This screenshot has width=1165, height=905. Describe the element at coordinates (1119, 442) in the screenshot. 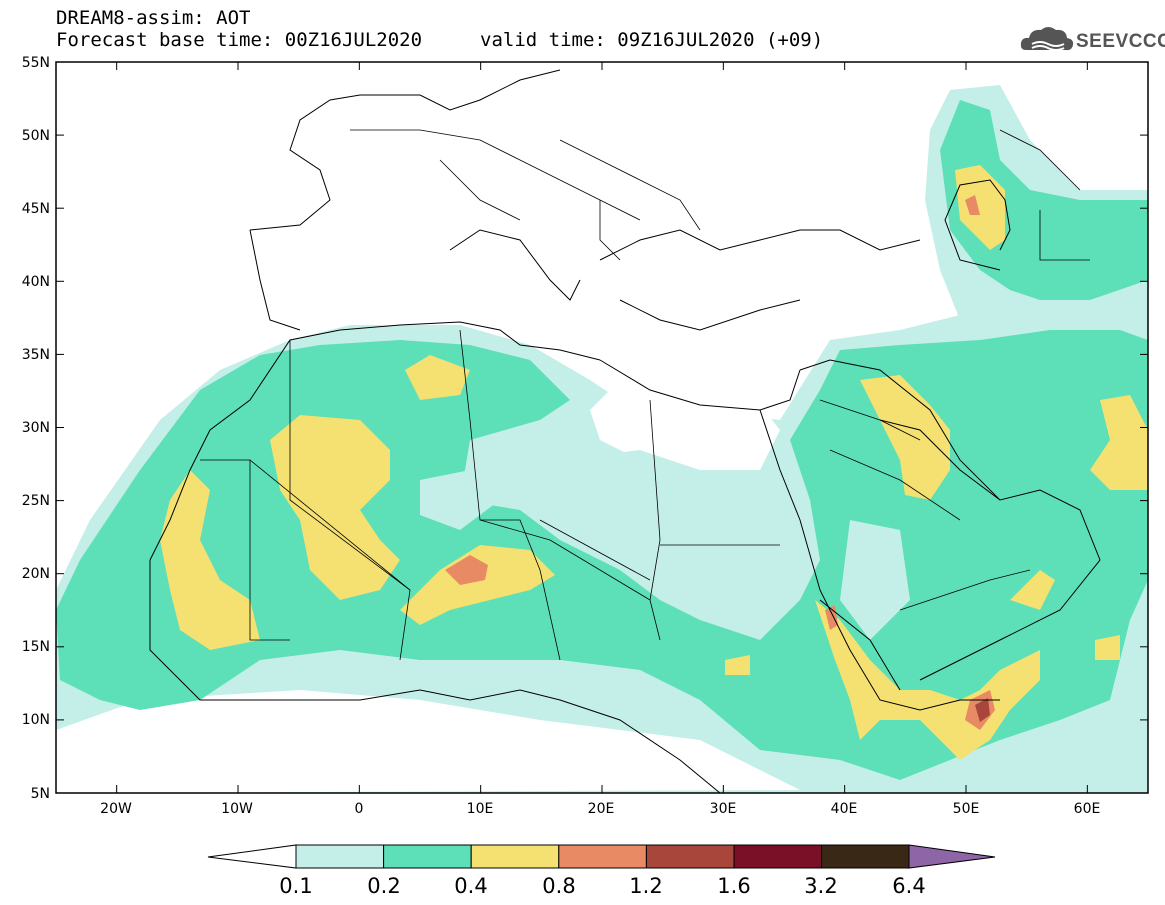

I see `aot-band-0.4-iran` at that location.